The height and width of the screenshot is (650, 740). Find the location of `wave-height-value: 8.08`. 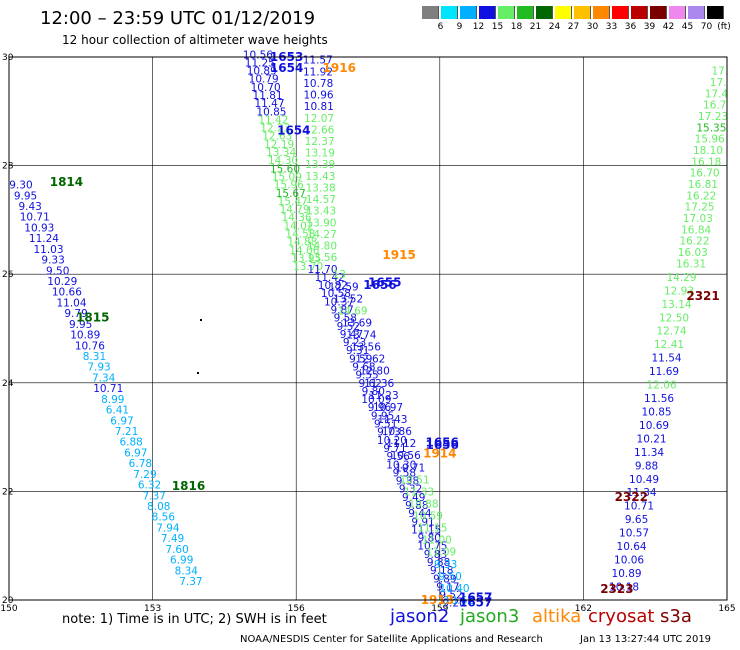

wave-height-value: 8.08 is located at coordinates (158, 507).